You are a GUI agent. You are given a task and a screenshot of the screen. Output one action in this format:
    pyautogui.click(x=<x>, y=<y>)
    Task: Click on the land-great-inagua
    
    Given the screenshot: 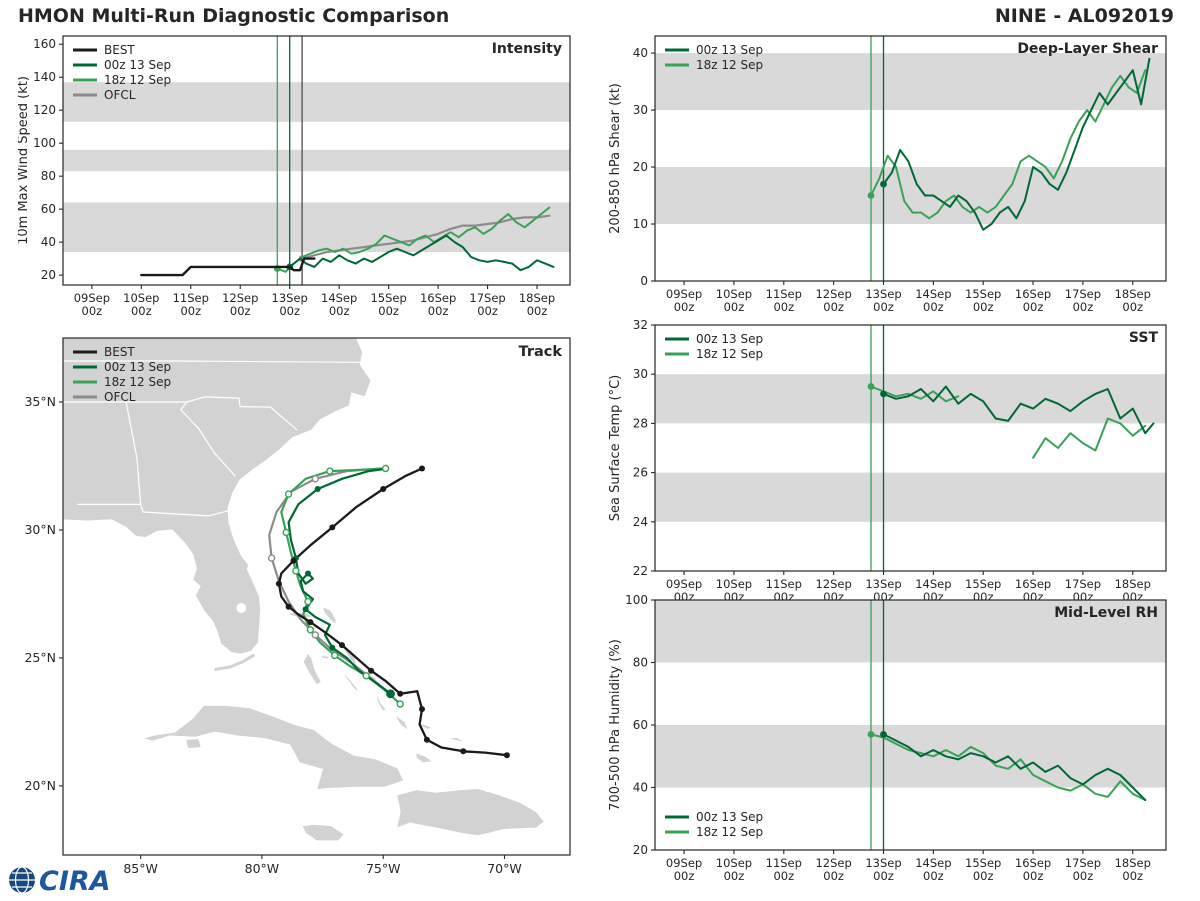 What is the action you would take?
    pyautogui.click(x=425, y=757)
    